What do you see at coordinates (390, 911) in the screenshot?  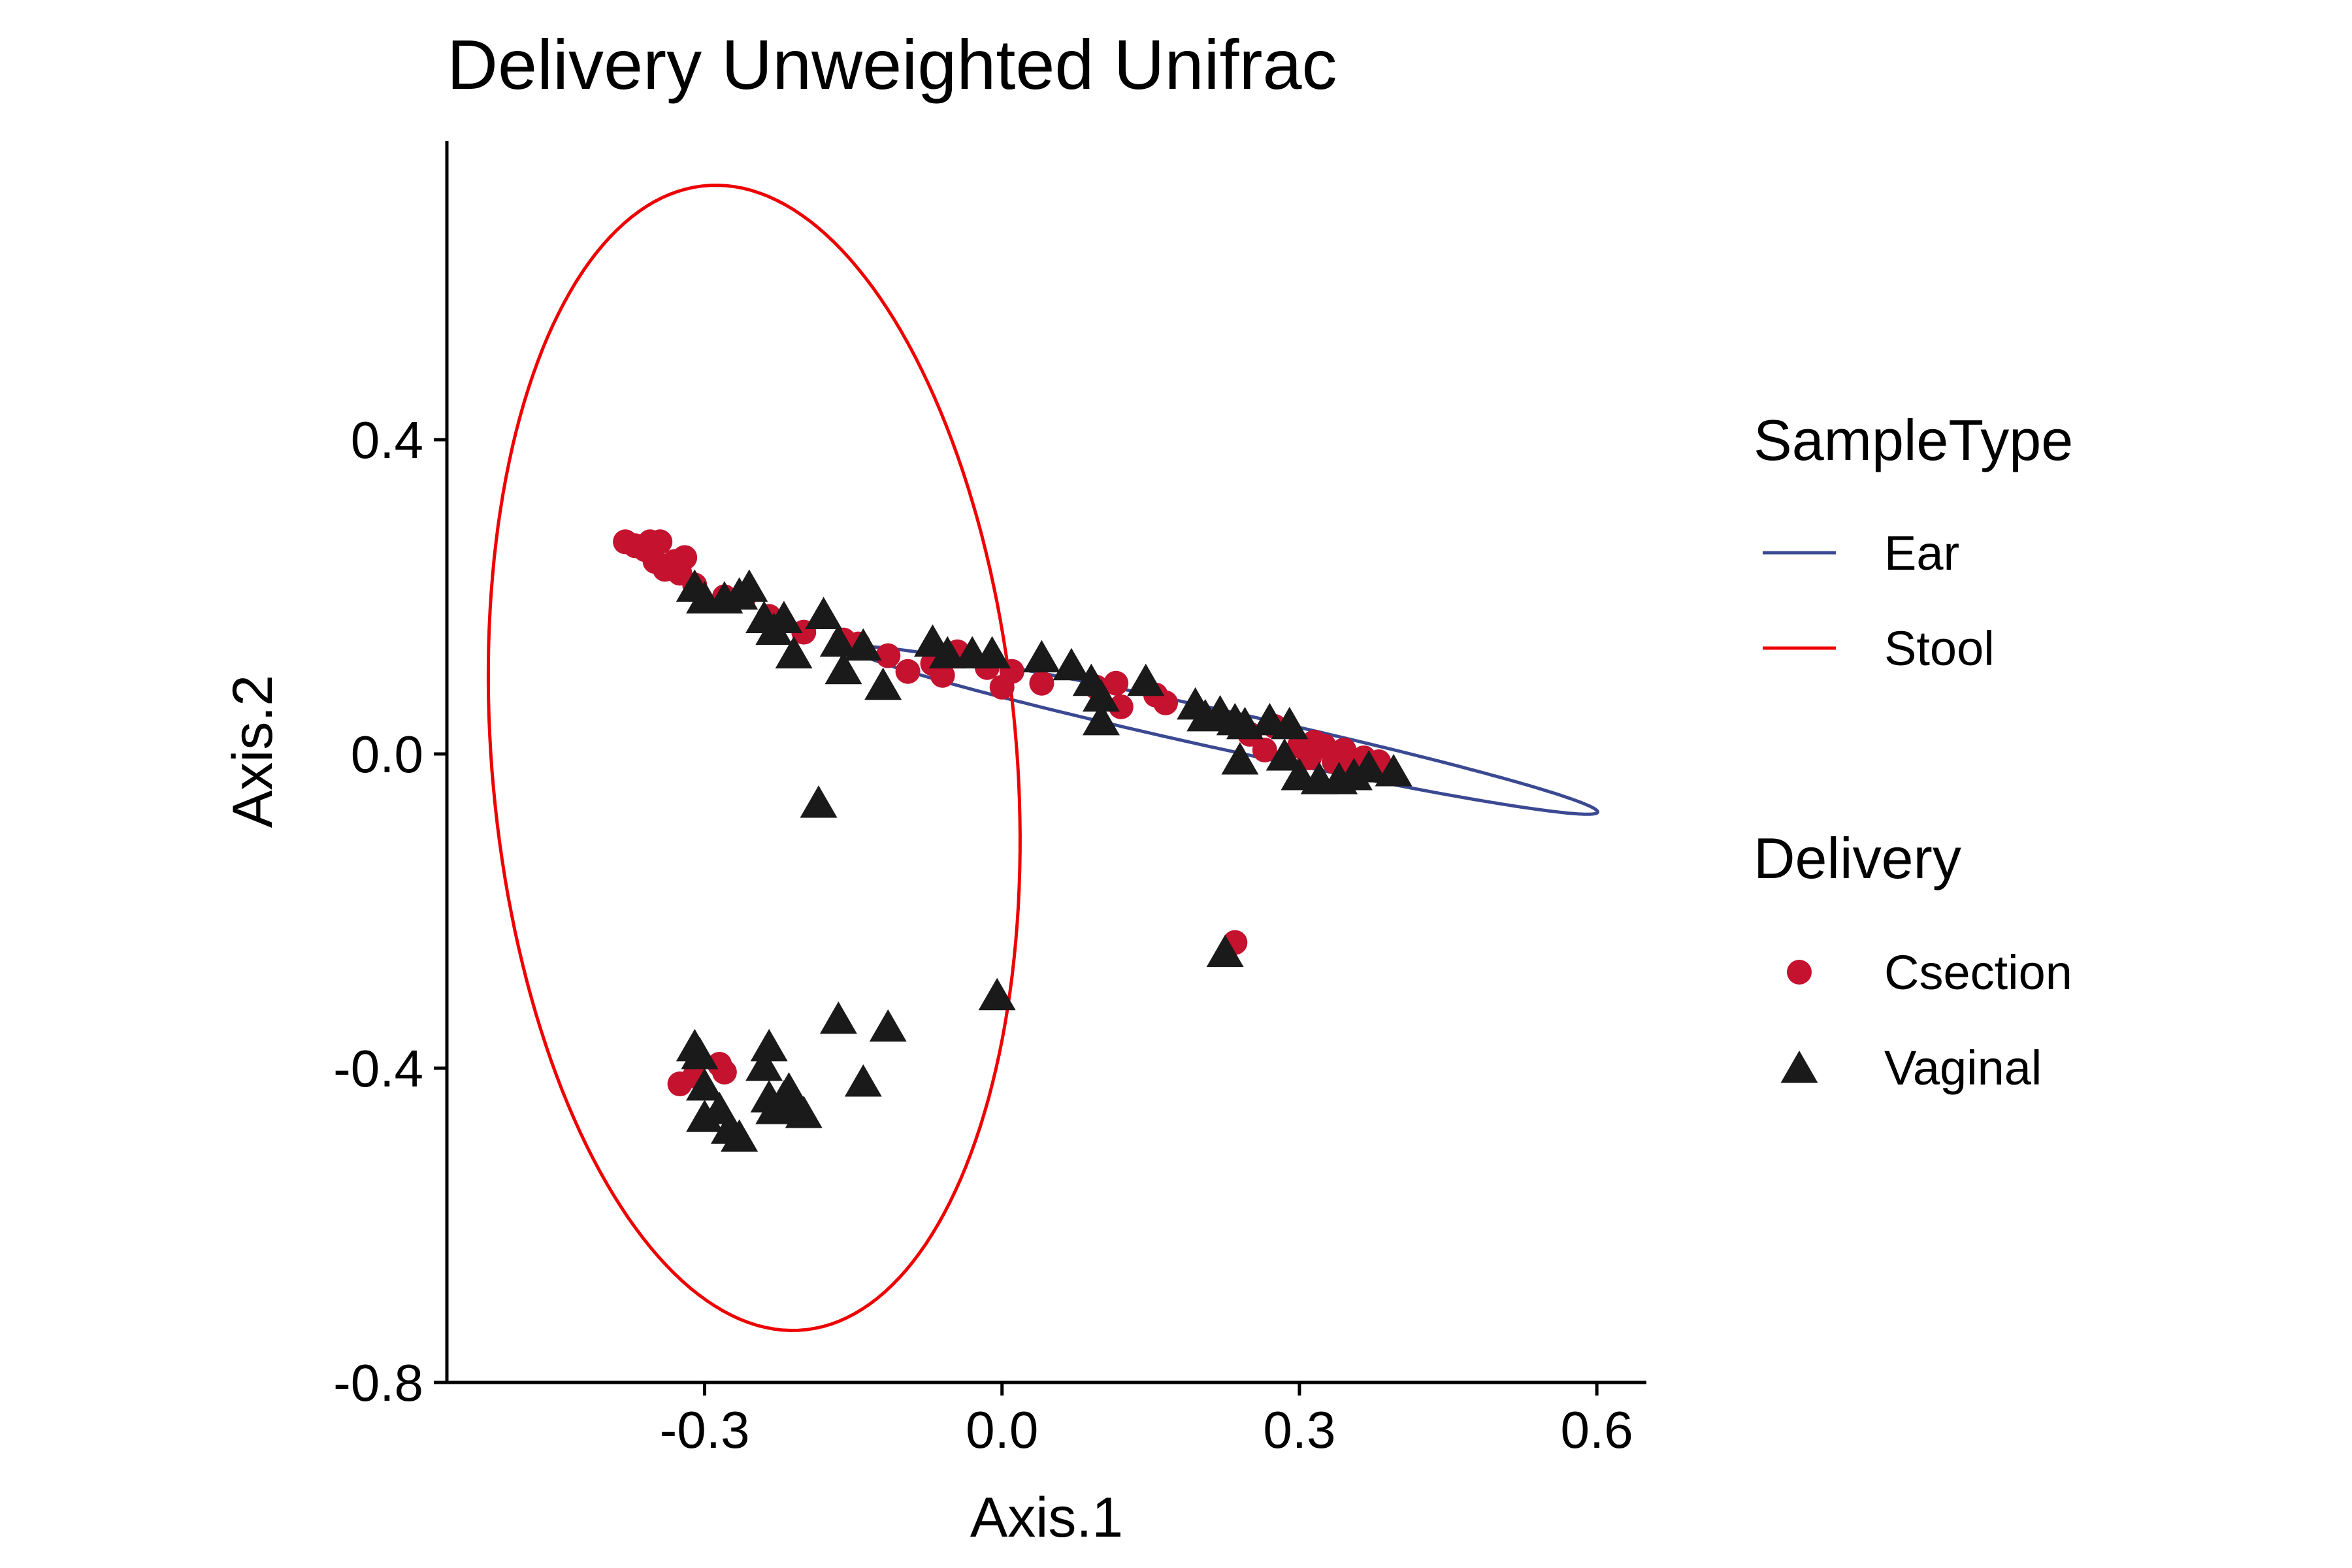 I see `y-ticks: -0.8 -0.4 0.0 0.4` at bounding box center [390, 911].